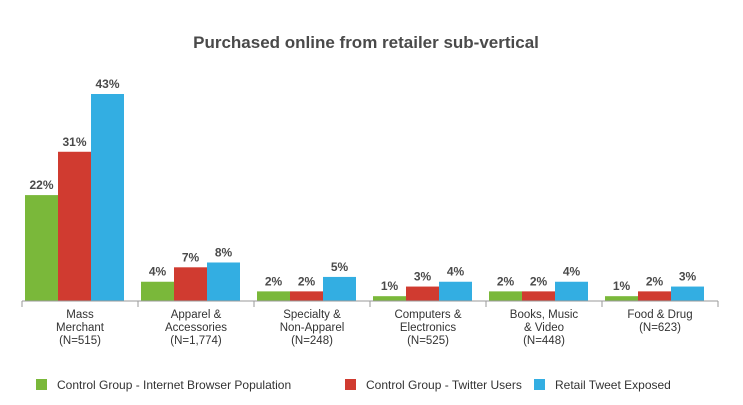  I want to click on data-label: 8%, so click(224, 252).